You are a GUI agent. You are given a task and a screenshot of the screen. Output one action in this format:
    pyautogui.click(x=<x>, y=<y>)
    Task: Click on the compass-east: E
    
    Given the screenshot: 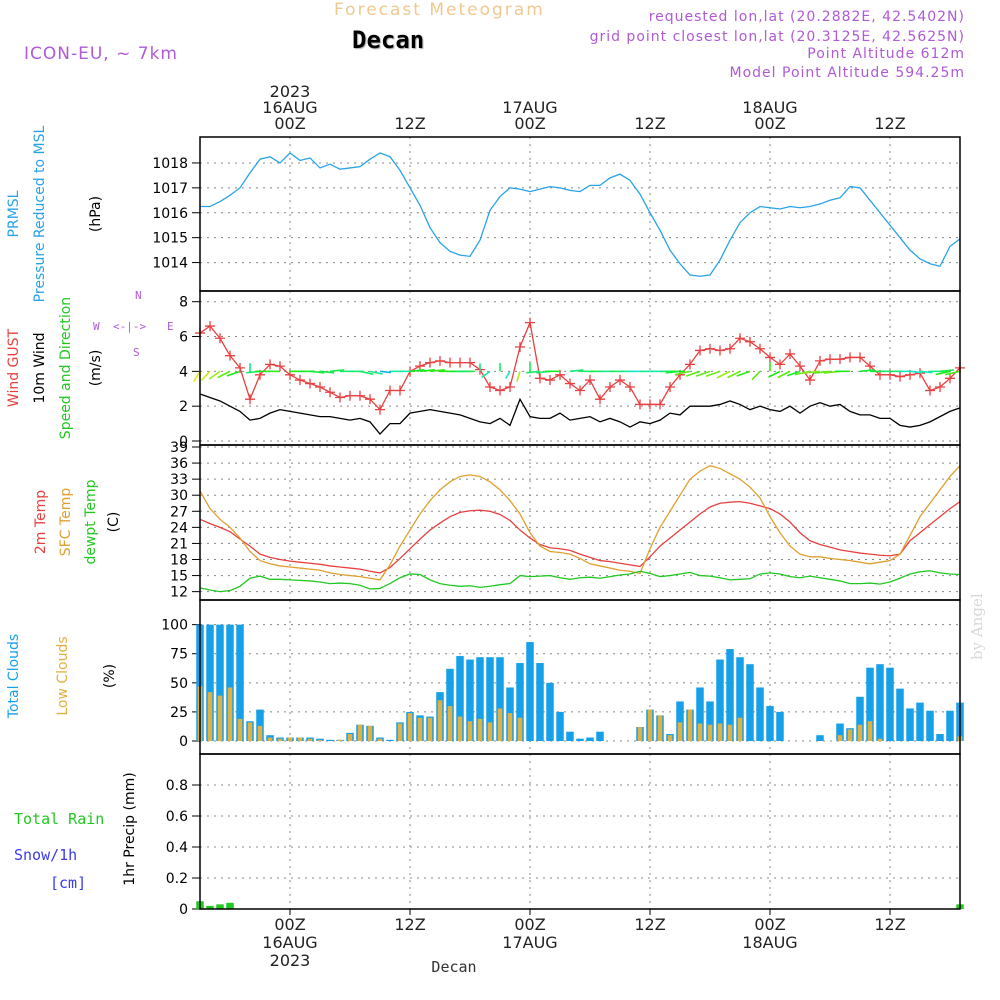 What is the action you would take?
    pyautogui.click(x=170, y=326)
    